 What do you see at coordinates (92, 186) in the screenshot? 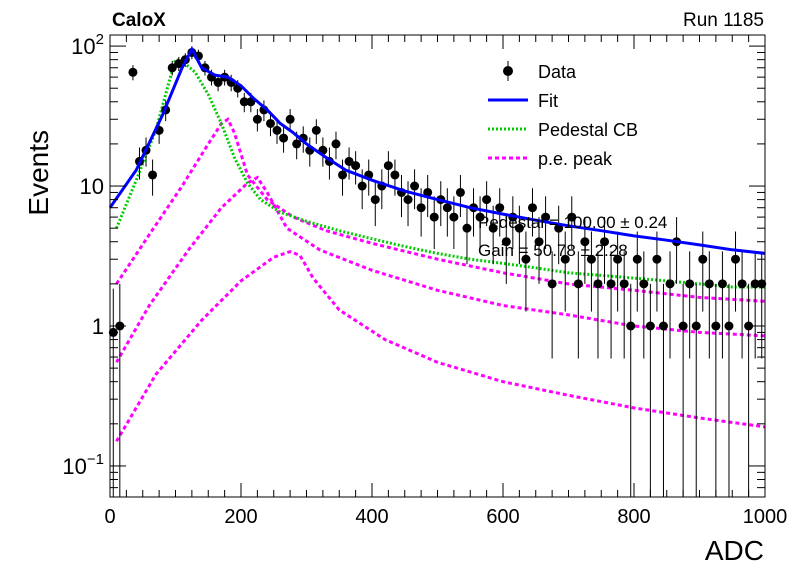
I see `y-tick-label: 10` at bounding box center [92, 186].